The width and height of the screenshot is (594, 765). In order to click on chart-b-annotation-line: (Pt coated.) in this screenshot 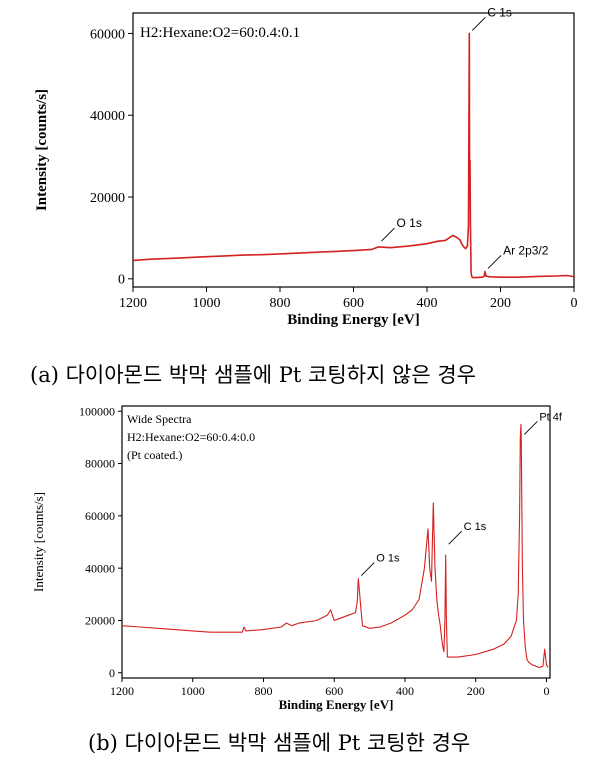, I will do `click(154, 455)`.